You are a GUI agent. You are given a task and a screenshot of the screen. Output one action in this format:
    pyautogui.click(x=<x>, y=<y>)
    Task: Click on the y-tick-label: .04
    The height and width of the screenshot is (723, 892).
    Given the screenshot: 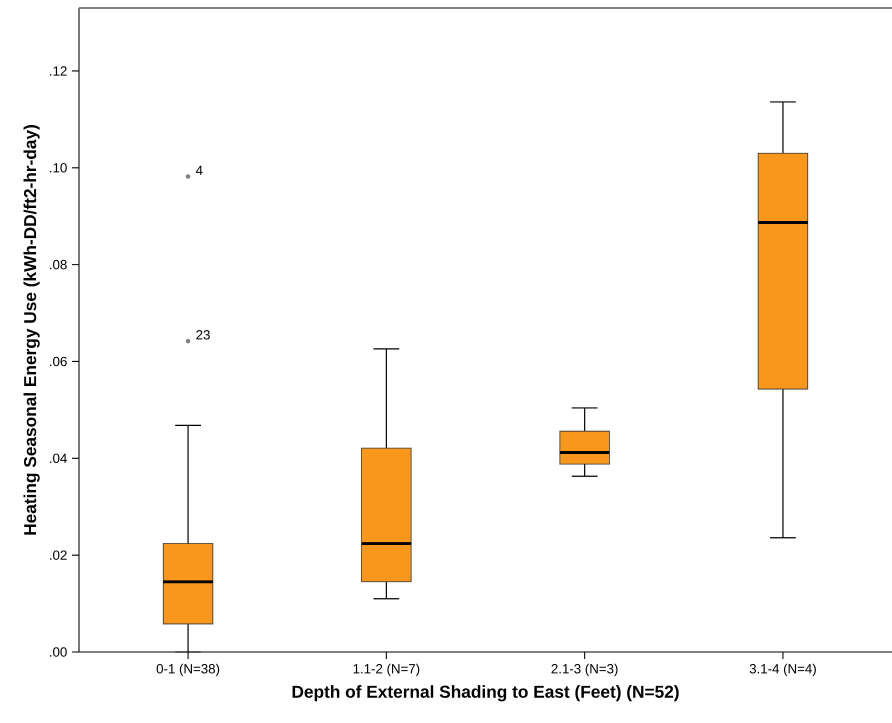 What is the action you would take?
    pyautogui.click(x=58, y=459)
    